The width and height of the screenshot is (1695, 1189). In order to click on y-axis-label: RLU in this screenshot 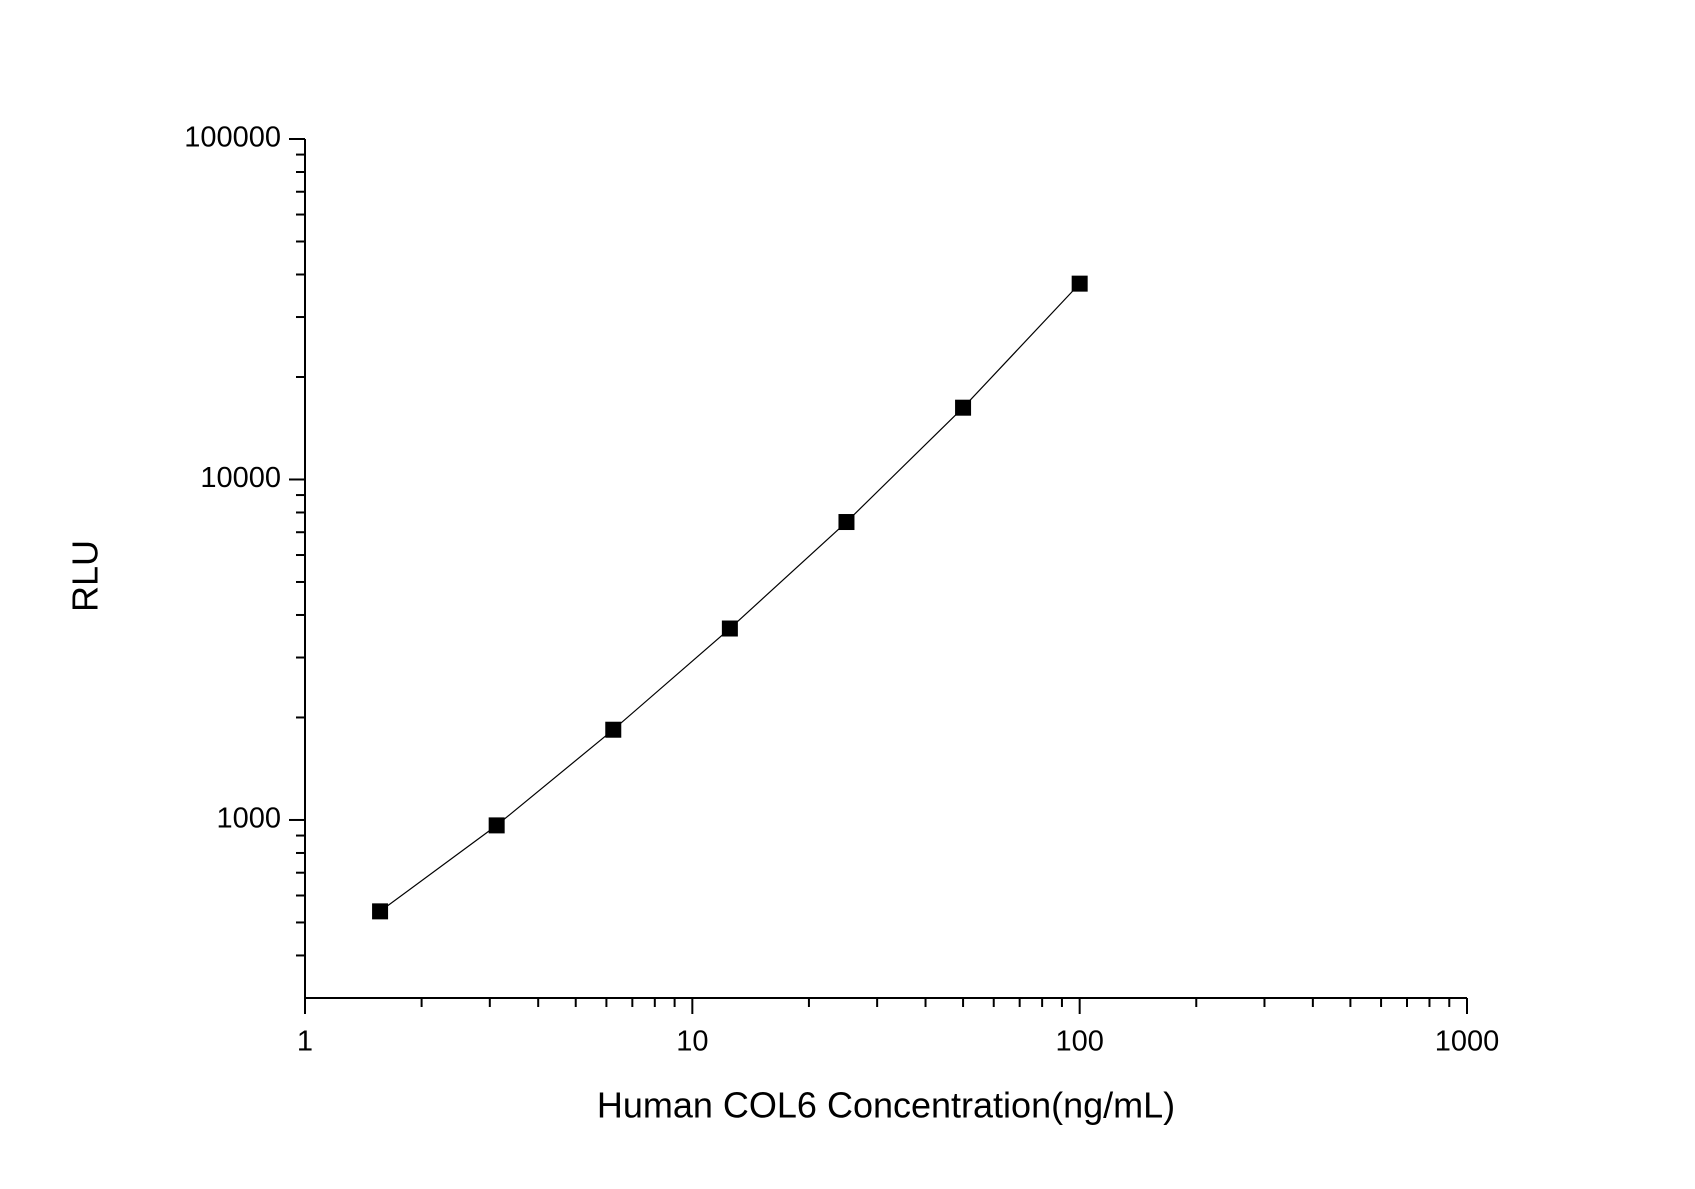, I will do `click(85, 576)`.